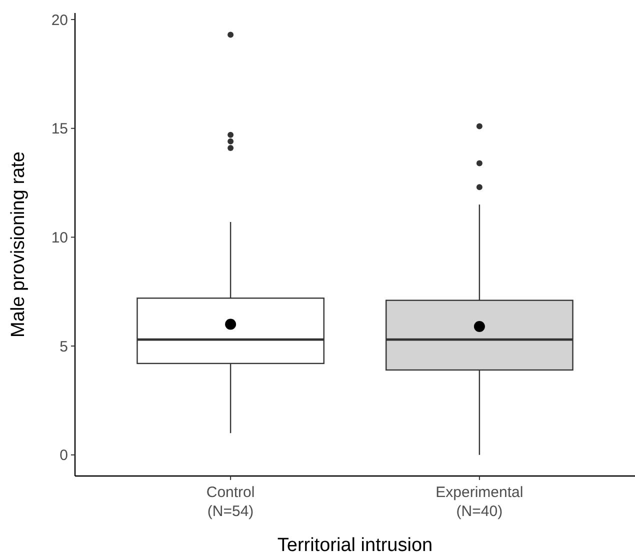 The height and width of the screenshot is (557, 635). I want to click on y-tick-label: 0, so click(64, 455).